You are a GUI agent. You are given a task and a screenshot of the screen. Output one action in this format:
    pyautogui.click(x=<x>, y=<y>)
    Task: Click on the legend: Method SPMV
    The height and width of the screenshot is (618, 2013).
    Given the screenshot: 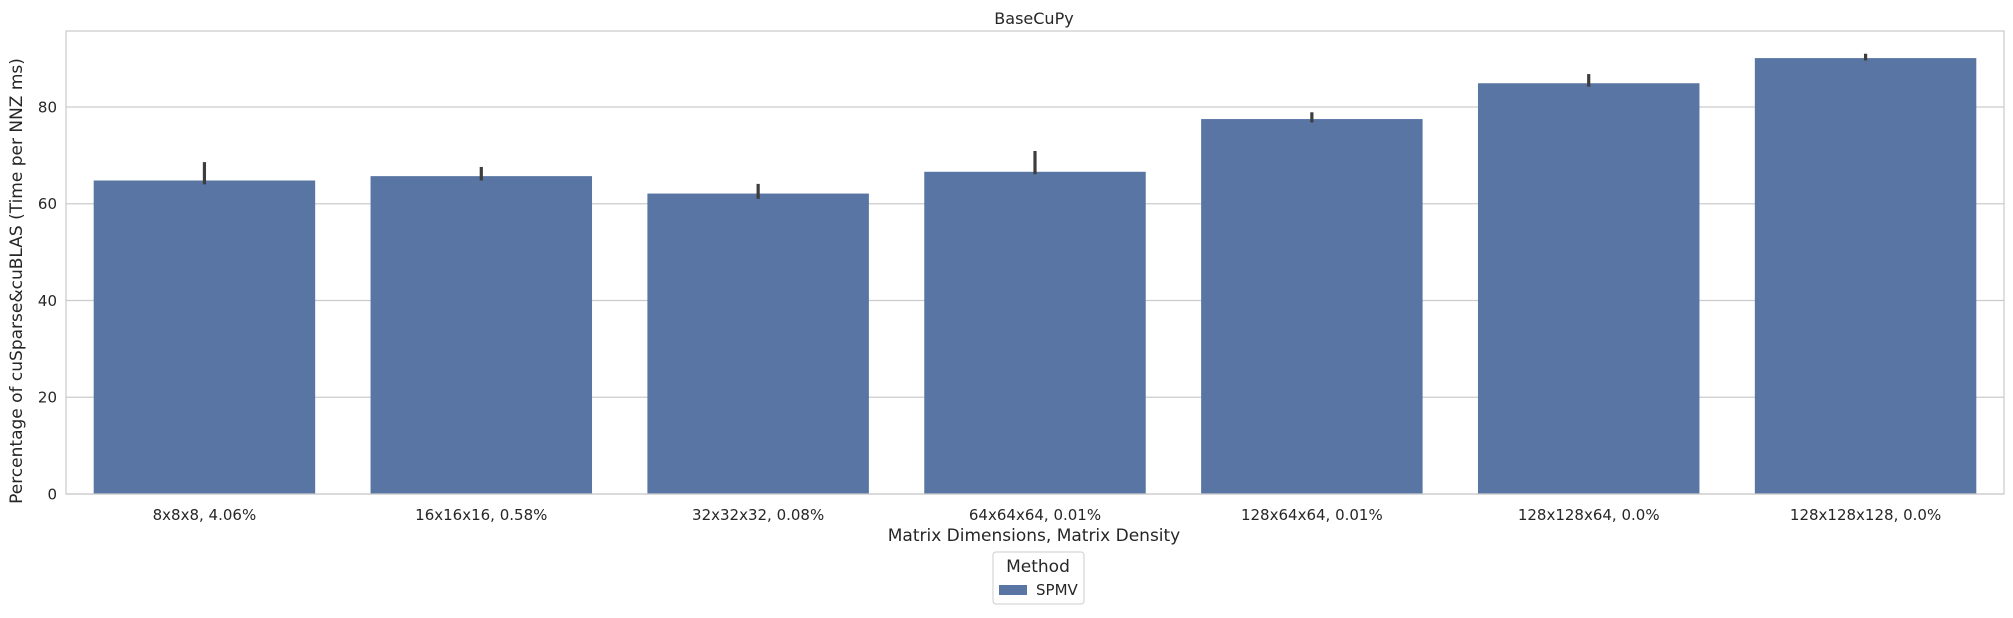 What is the action you would take?
    pyautogui.click(x=1038, y=578)
    